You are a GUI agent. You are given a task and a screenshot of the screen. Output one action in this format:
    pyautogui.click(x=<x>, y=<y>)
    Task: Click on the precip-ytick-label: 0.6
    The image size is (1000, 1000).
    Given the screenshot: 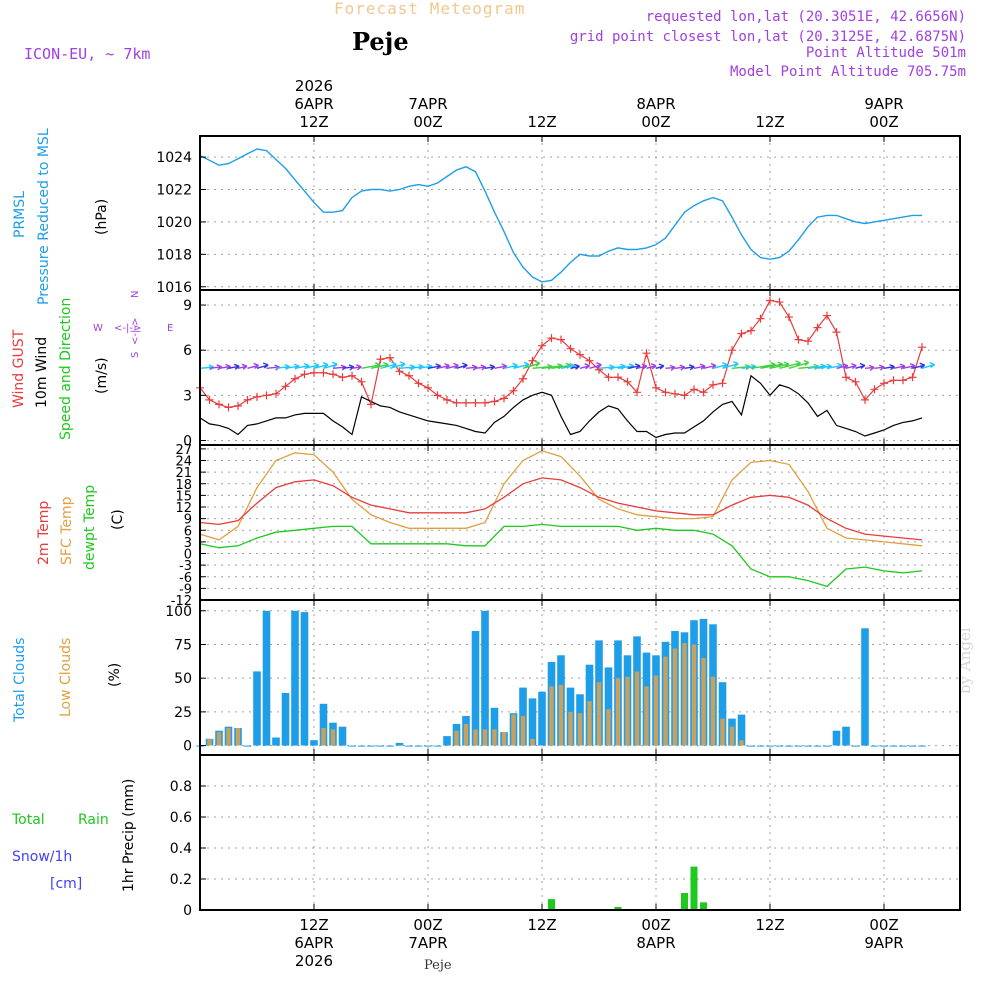 What is the action you would take?
    pyautogui.click(x=181, y=818)
    